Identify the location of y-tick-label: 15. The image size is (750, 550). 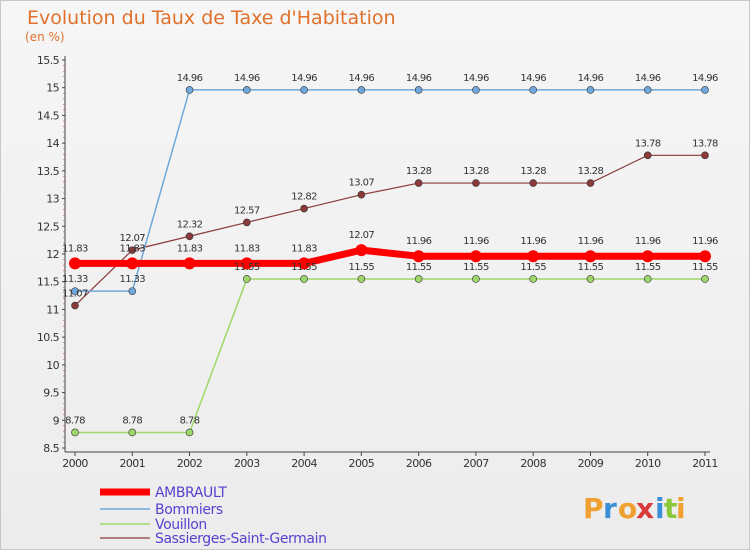
(52, 88).